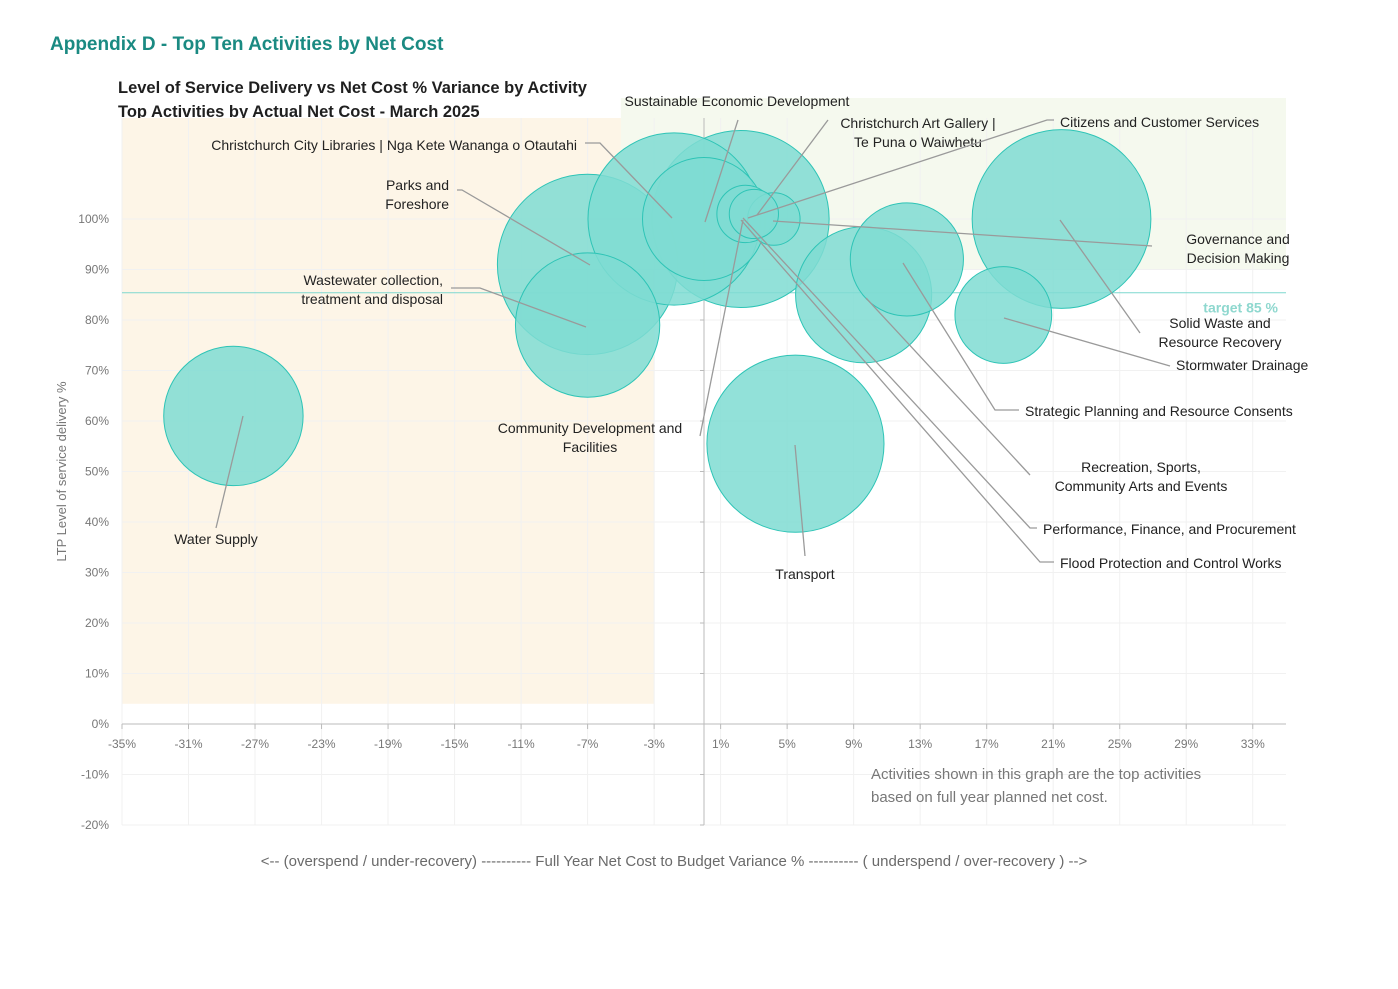 This screenshot has width=1398, height=989. Describe the element at coordinates (61, 471) in the screenshot. I see `y-axis-title: LTP Level of service delivery %` at that location.